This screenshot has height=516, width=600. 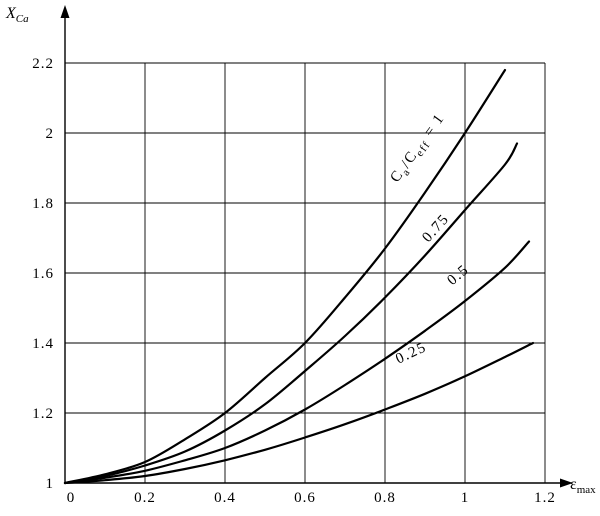 What do you see at coordinates (385, 498) in the screenshot?
I see `x-tick-label: 0.8` at bounding box center [385, 498].